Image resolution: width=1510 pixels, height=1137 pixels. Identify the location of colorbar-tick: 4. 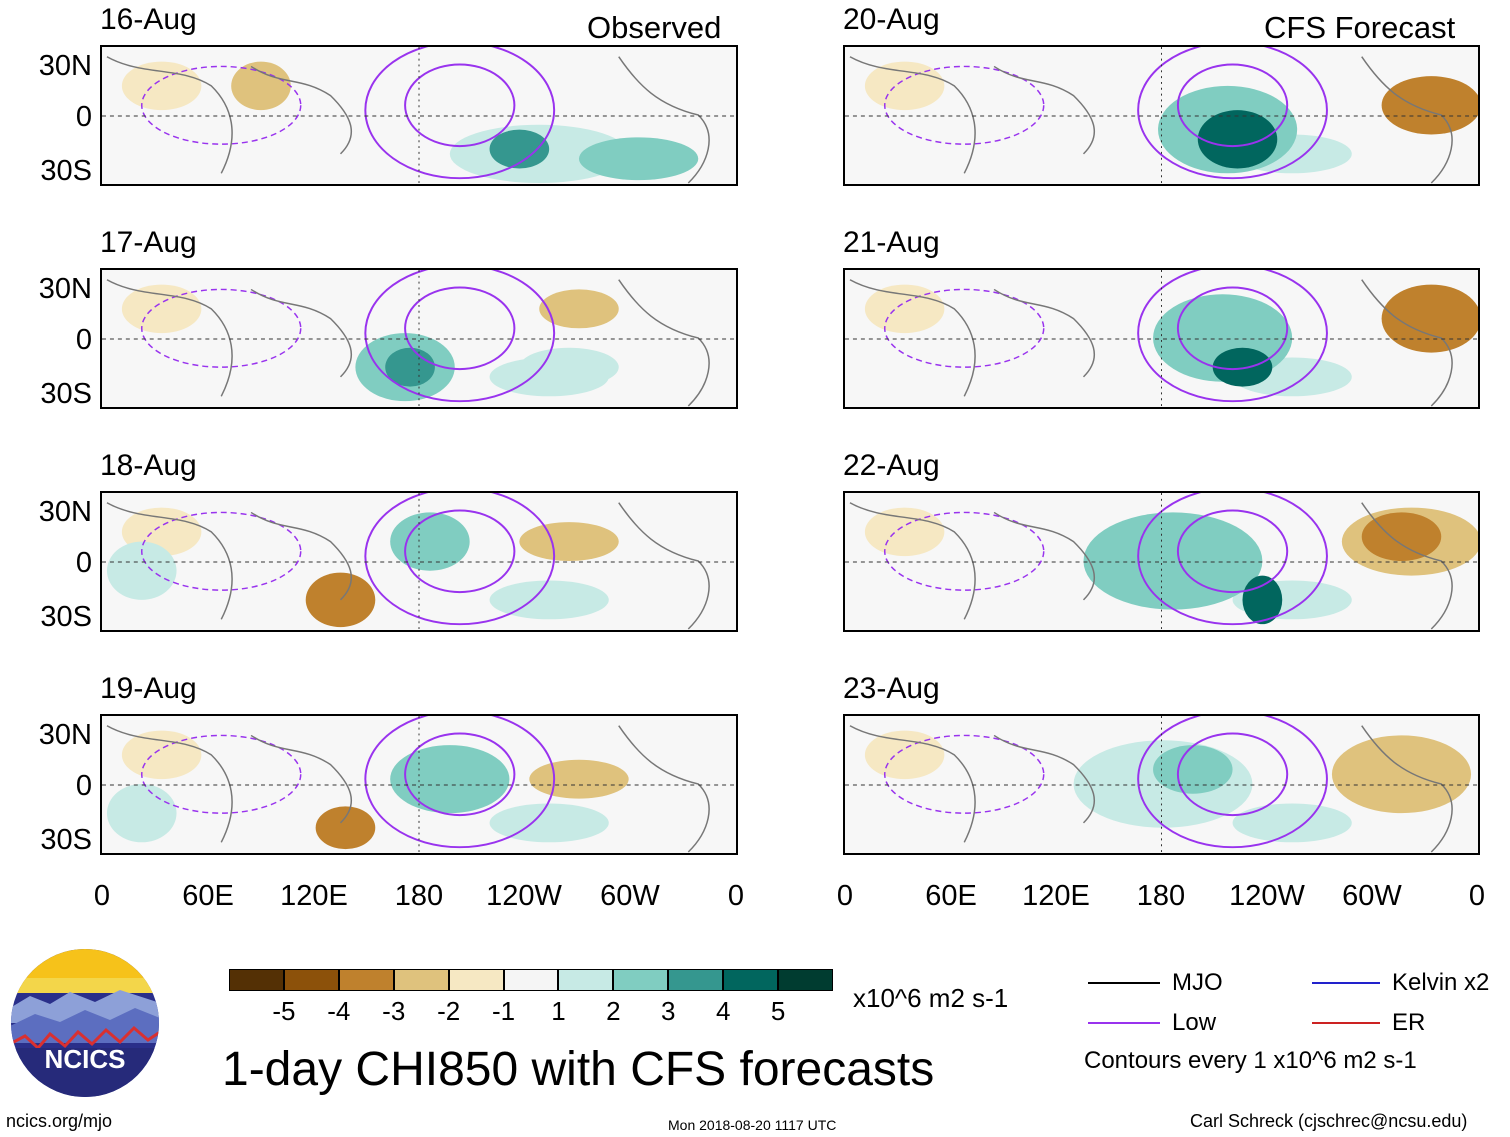
(723, 1011).